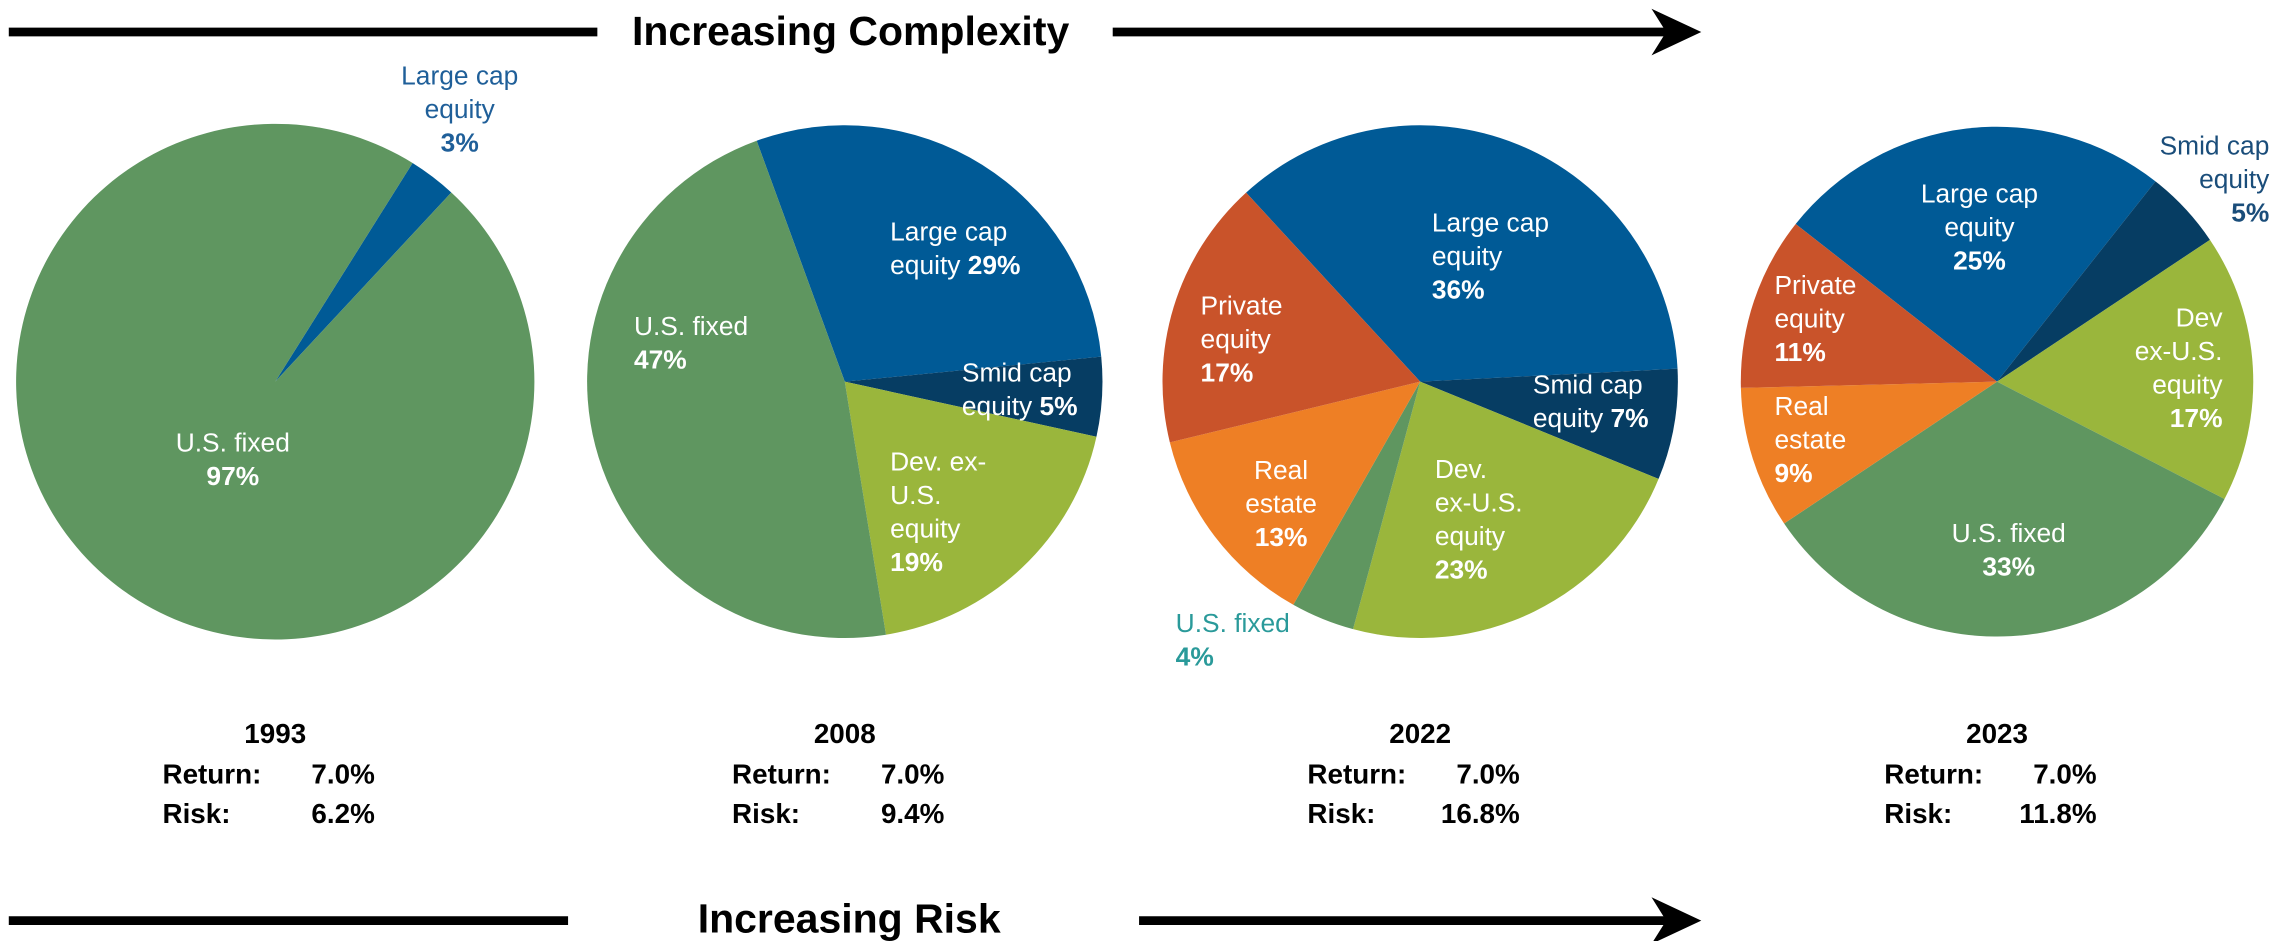 The height and width of the screenshot is (941, 2284). I want to click on slice-value: 29%, so click(994, 265).